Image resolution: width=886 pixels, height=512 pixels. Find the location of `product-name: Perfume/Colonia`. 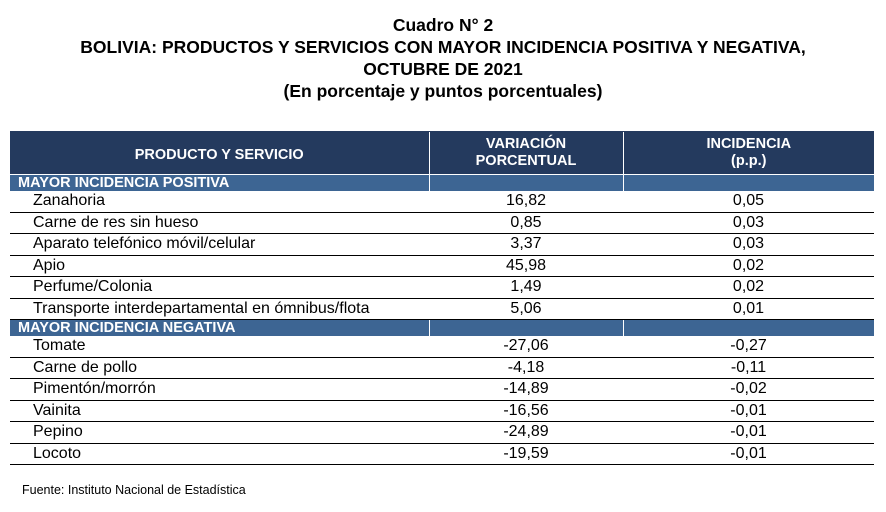

product-name: Perfume/Colonia is located at coordinates (219, 287).